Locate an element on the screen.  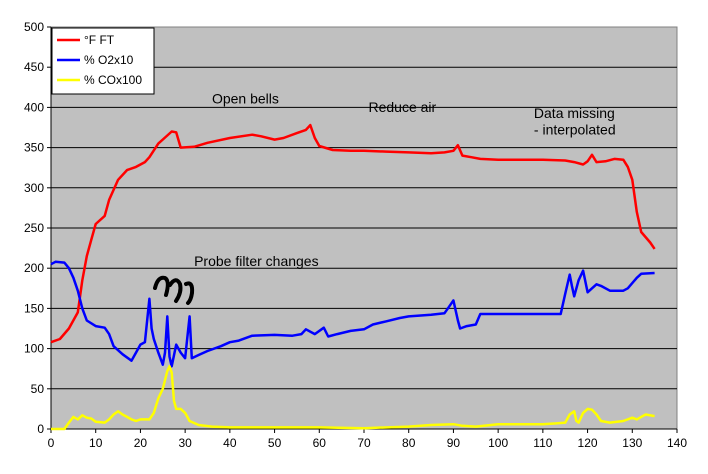
y-tick-label-150: 150 is located at coordinates (34, 308).